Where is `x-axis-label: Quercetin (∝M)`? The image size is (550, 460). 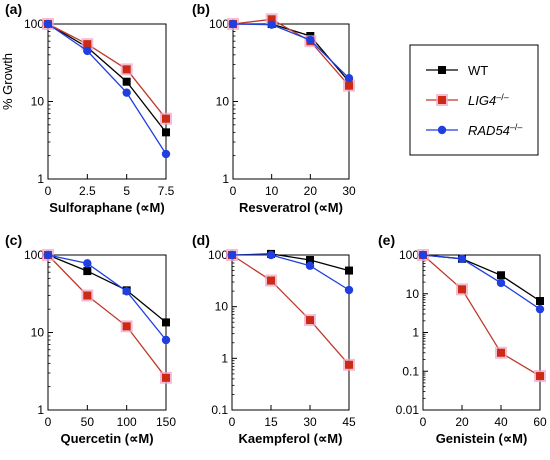
x-axis-label: Quercetin (∝M) is located at coordinates (106, 438).